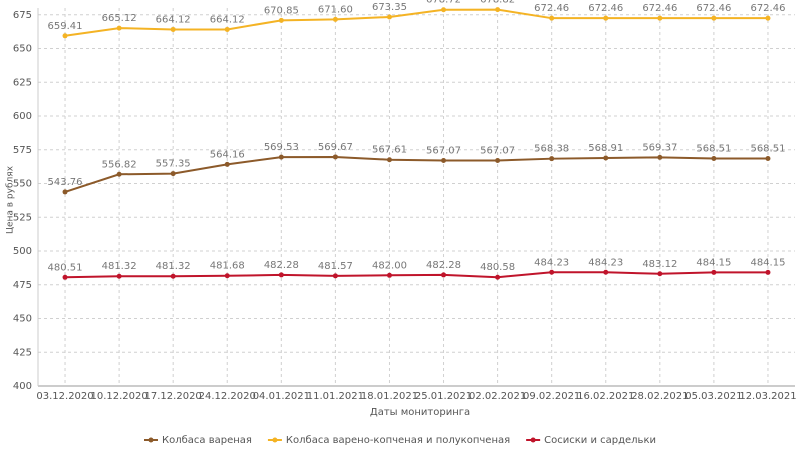 Image resolution: width=800 pixels, height=450 pixels. Describe the element at coordinates (22, 49) in the screenshot. I see `y-tick-label: 650` at that location.